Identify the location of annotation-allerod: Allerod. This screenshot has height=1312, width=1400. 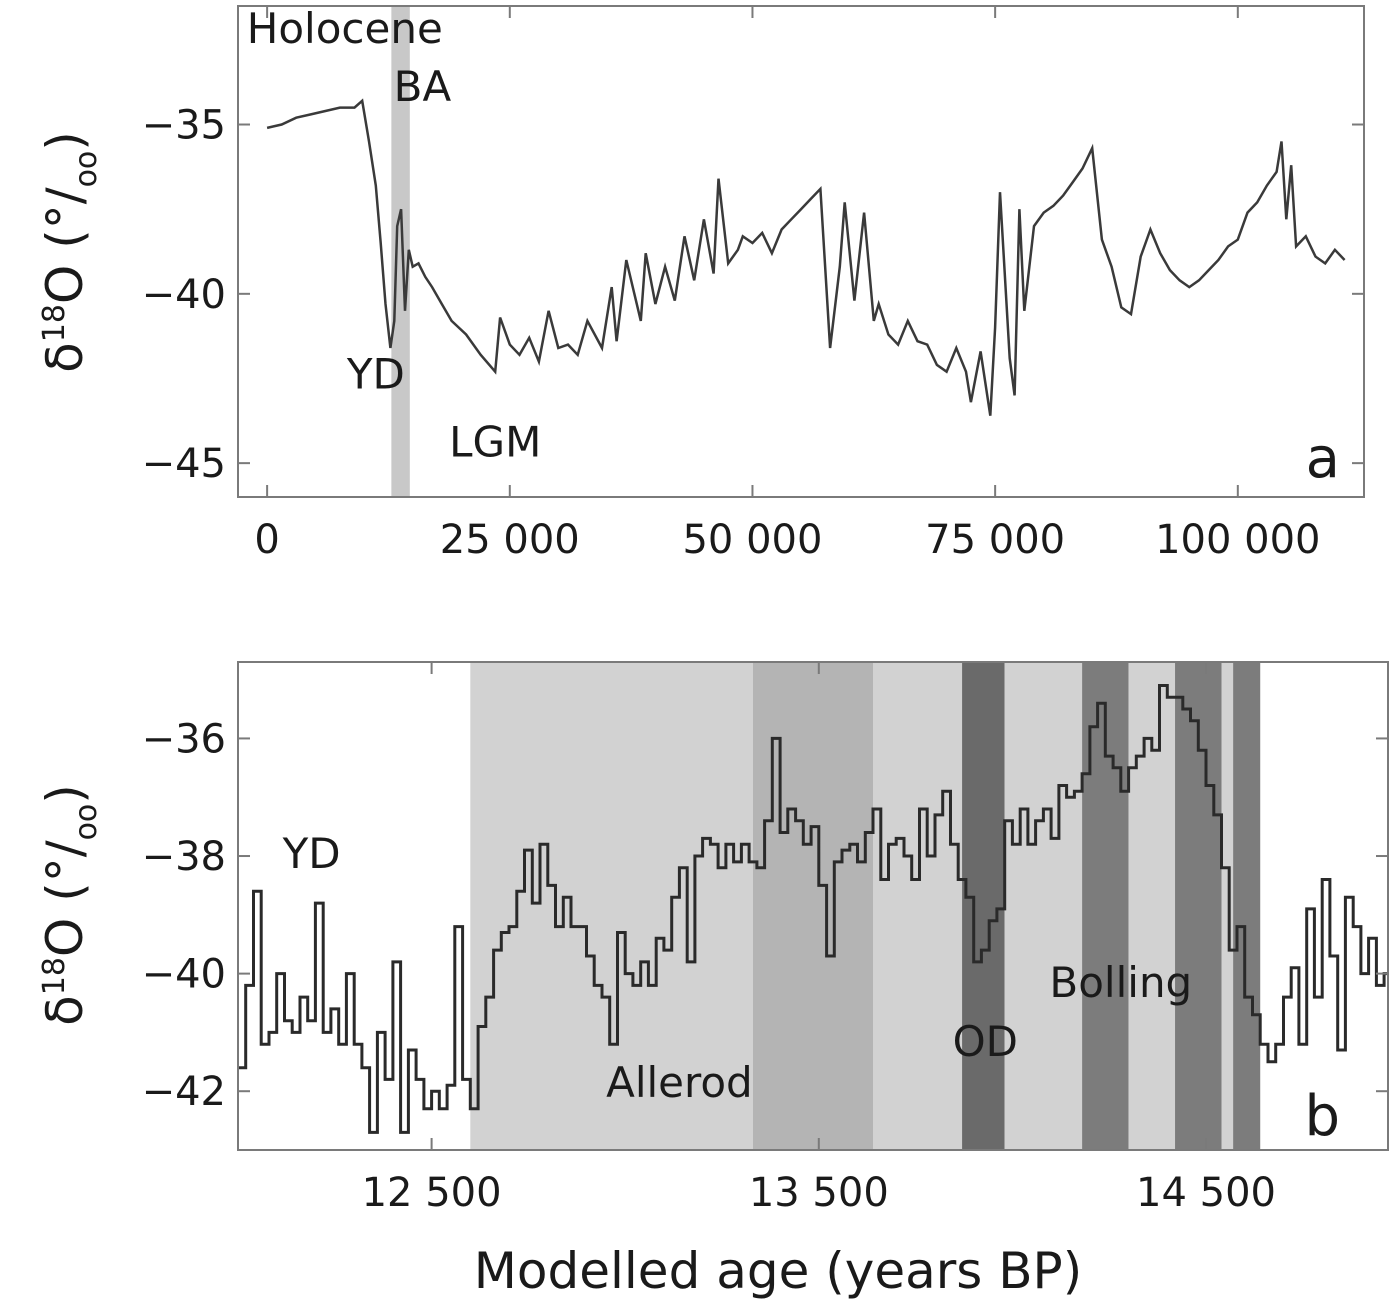
(679, 1082).